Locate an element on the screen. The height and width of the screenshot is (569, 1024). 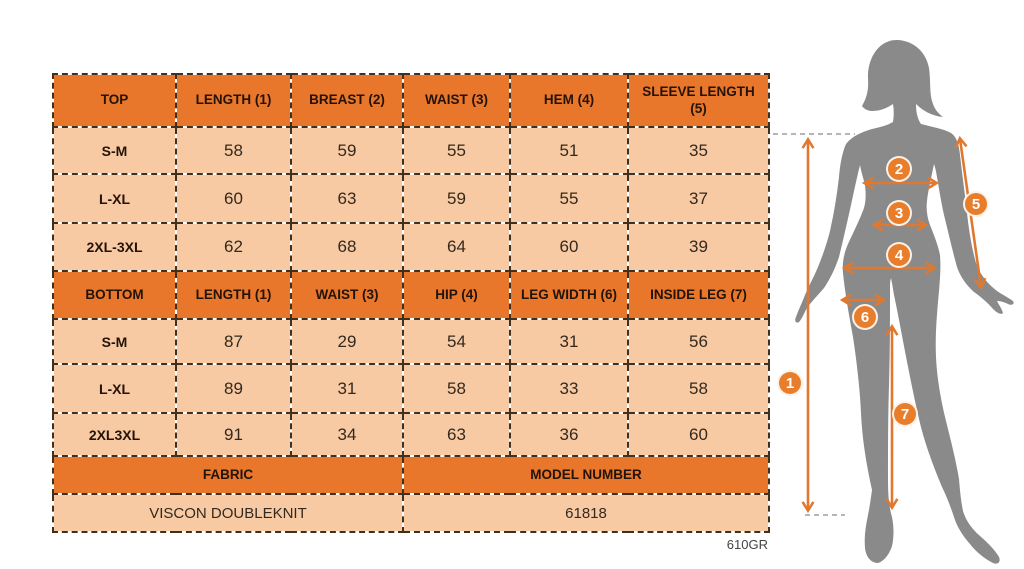
value-cell: 35 is located at coordinates (698, 150).